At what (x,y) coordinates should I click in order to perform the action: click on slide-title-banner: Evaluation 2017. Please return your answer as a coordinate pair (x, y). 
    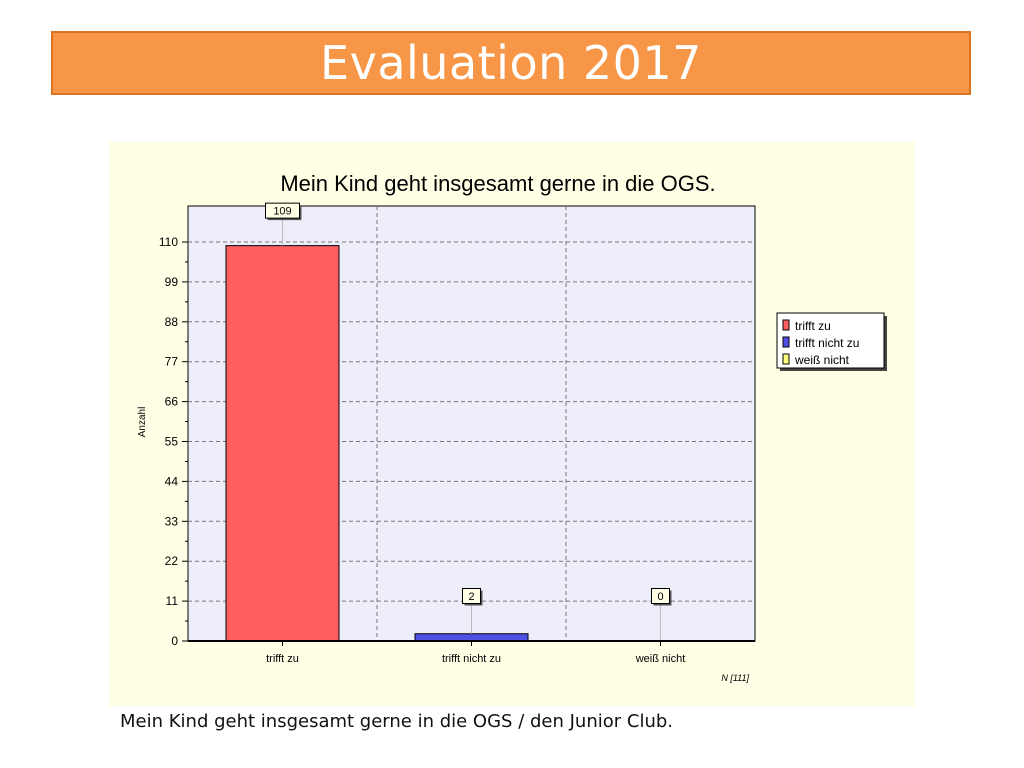
    Looking at the image, I should click on (511, 63).